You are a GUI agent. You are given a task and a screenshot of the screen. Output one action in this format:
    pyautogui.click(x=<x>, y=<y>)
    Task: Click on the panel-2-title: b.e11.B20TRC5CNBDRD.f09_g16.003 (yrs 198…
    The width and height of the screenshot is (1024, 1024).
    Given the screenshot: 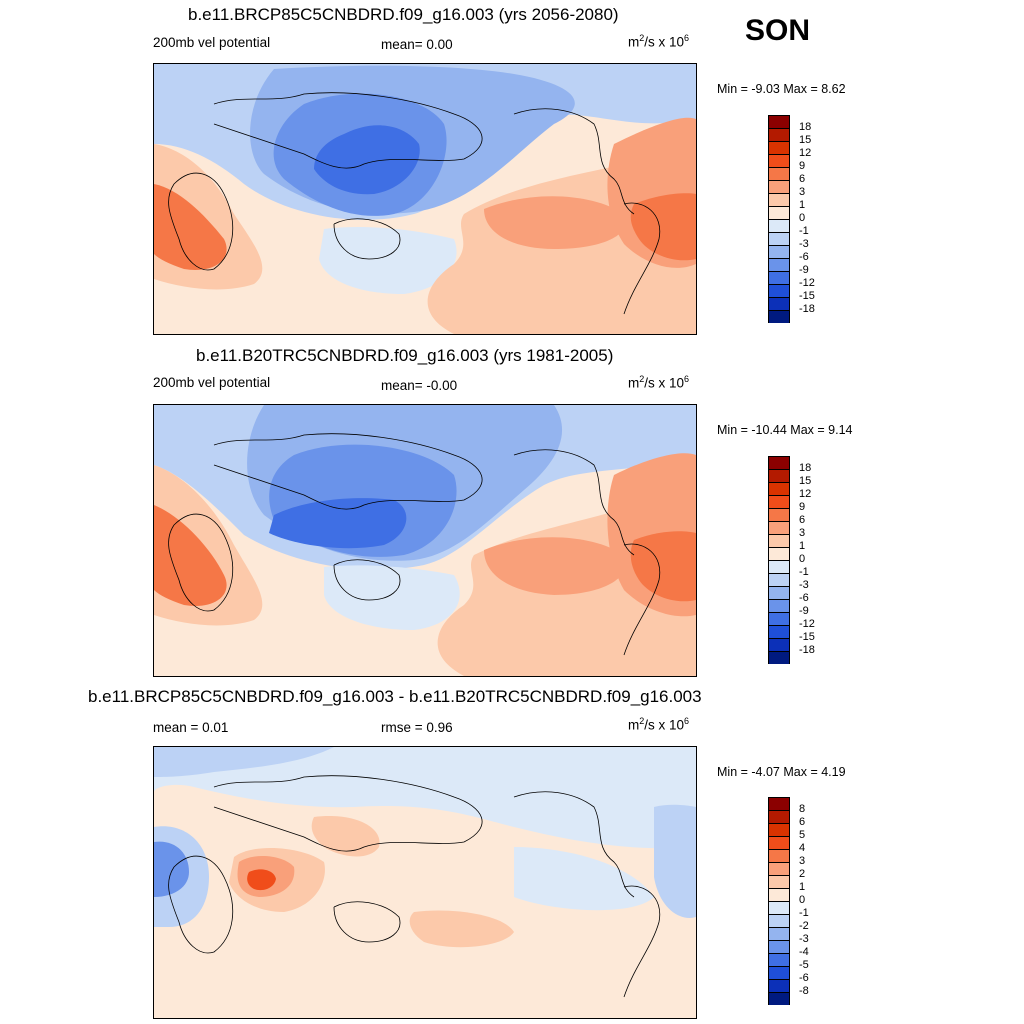 What is the action you would take?
    pyautogui.click(x=405, y=355)
    